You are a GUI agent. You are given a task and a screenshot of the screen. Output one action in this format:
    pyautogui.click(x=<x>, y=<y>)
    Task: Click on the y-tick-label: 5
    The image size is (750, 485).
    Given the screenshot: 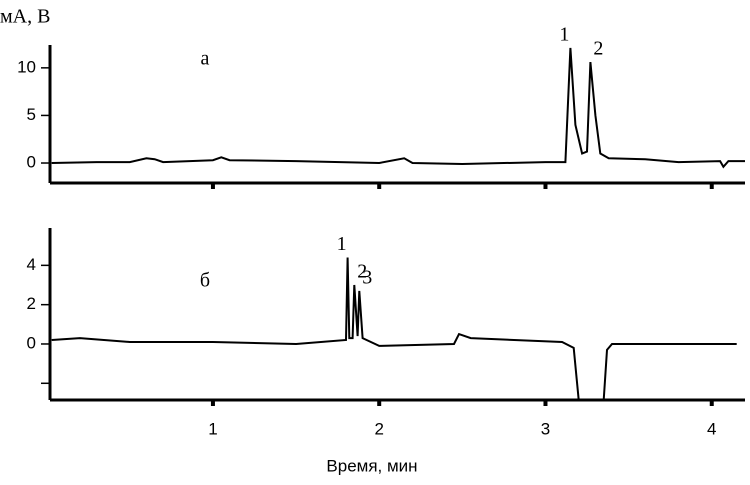 What is the action you would take?
    pyautogui.click(x=31, y=114)
    